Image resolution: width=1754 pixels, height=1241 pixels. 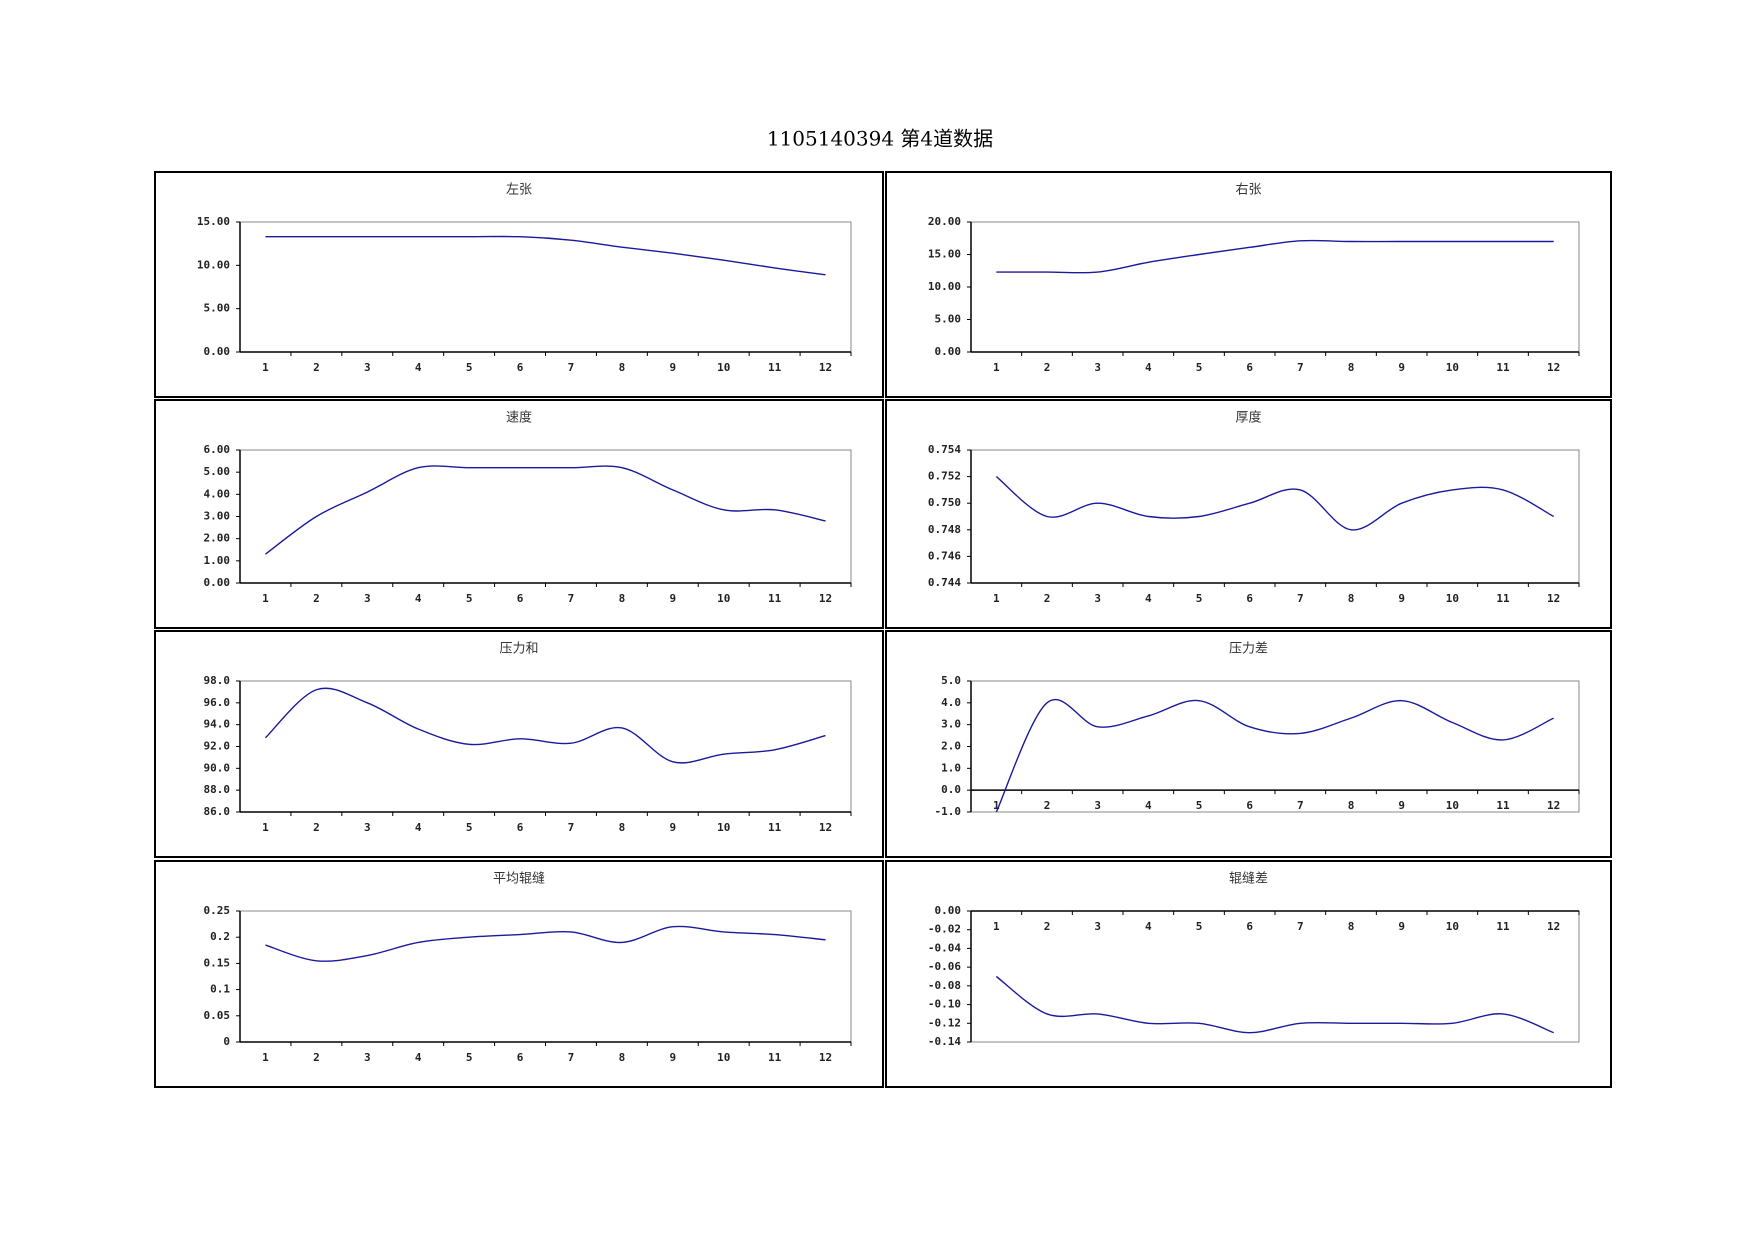 What do you see at coordinates (519, 418) in the screenshot?
I see `chart-title: 速度` at bounding box center [519, 418].